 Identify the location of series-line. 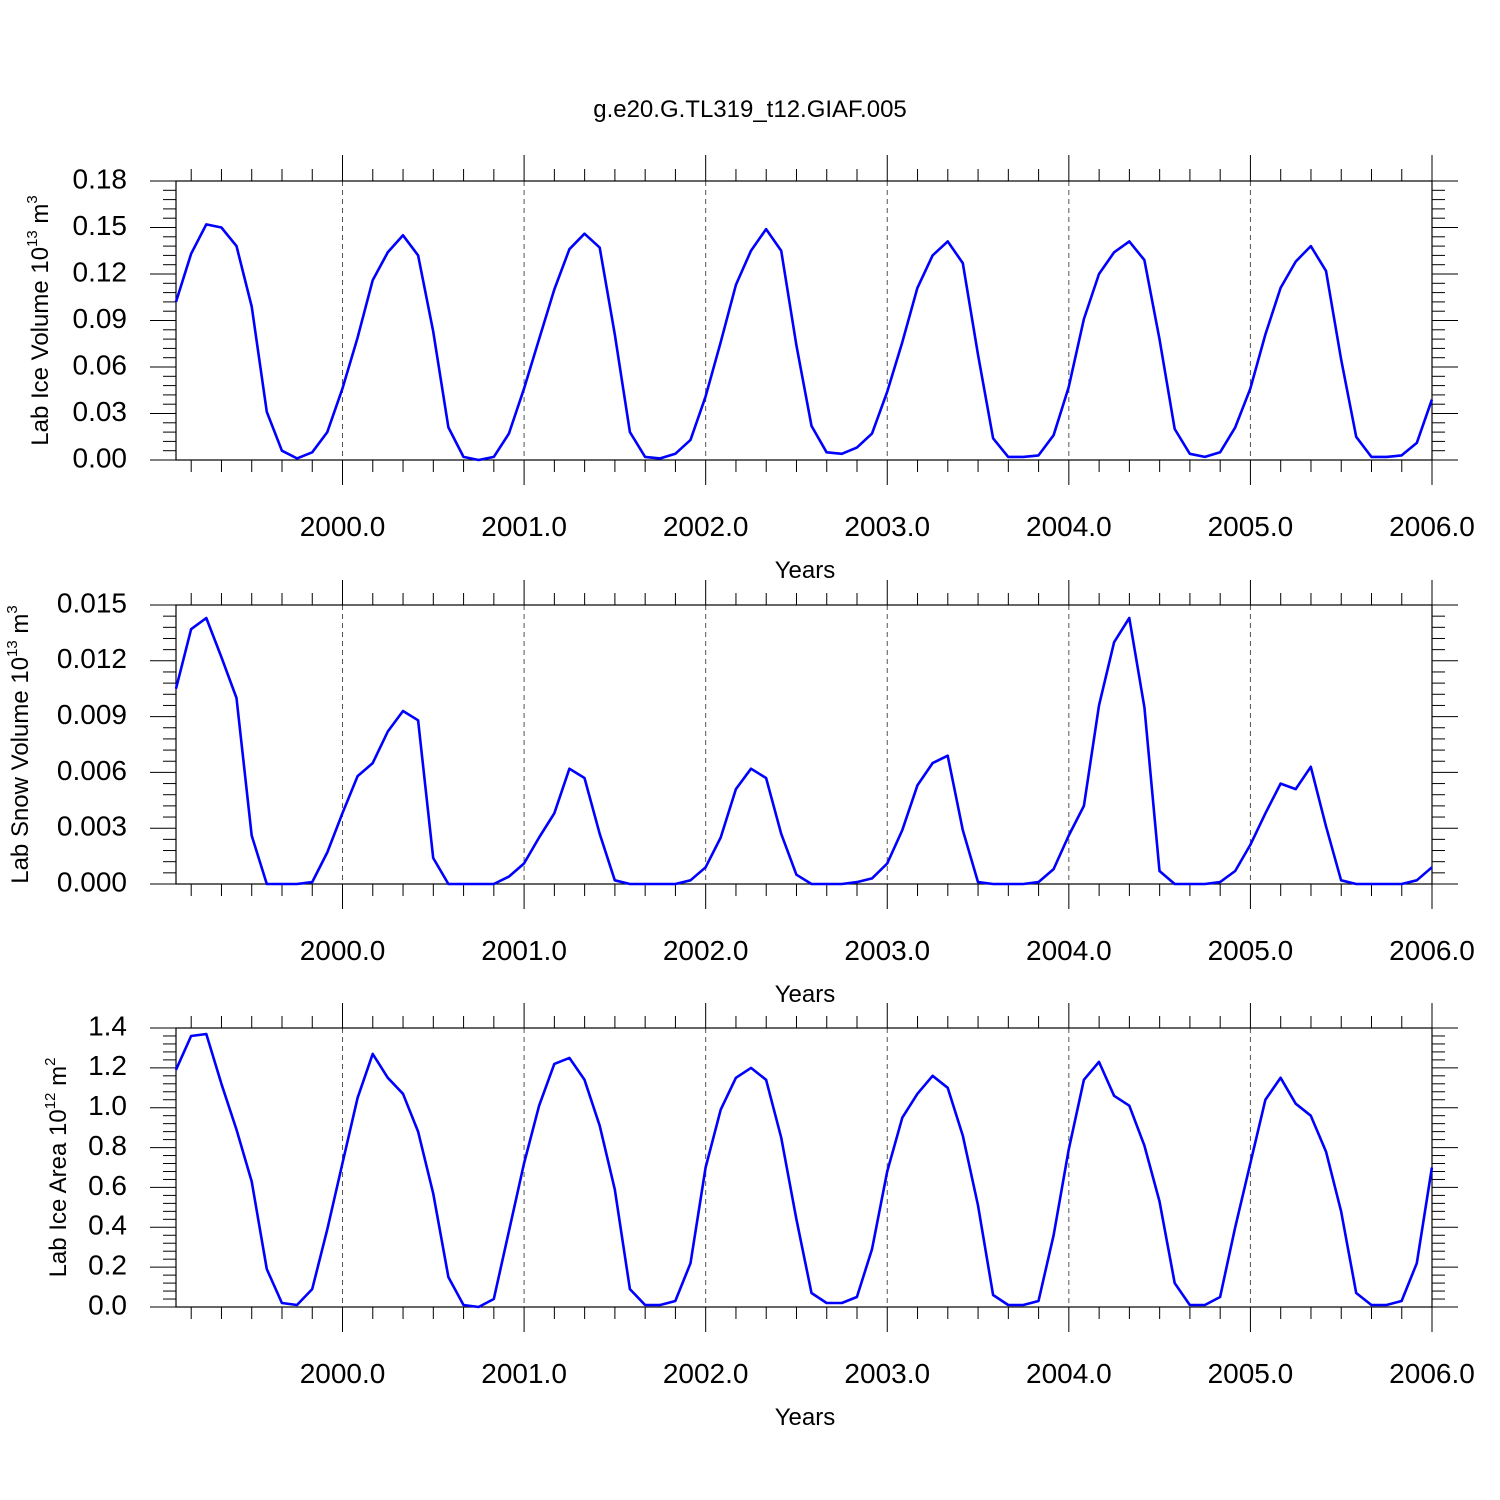
(804, 342).